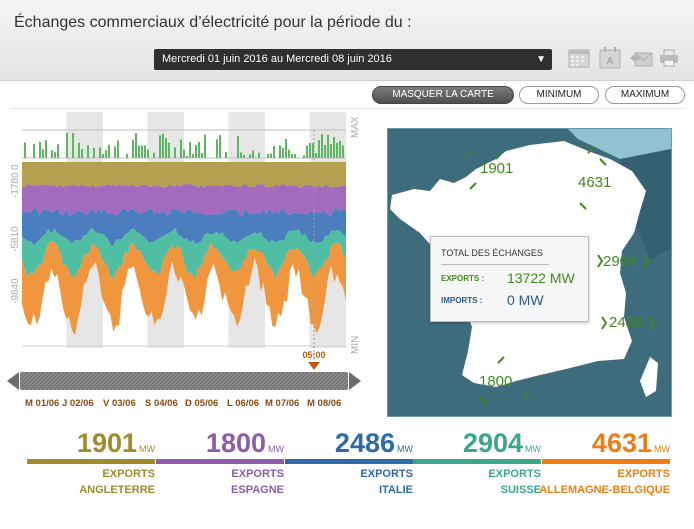  I want to click on day-label: M 08/06, so click(324, 403).